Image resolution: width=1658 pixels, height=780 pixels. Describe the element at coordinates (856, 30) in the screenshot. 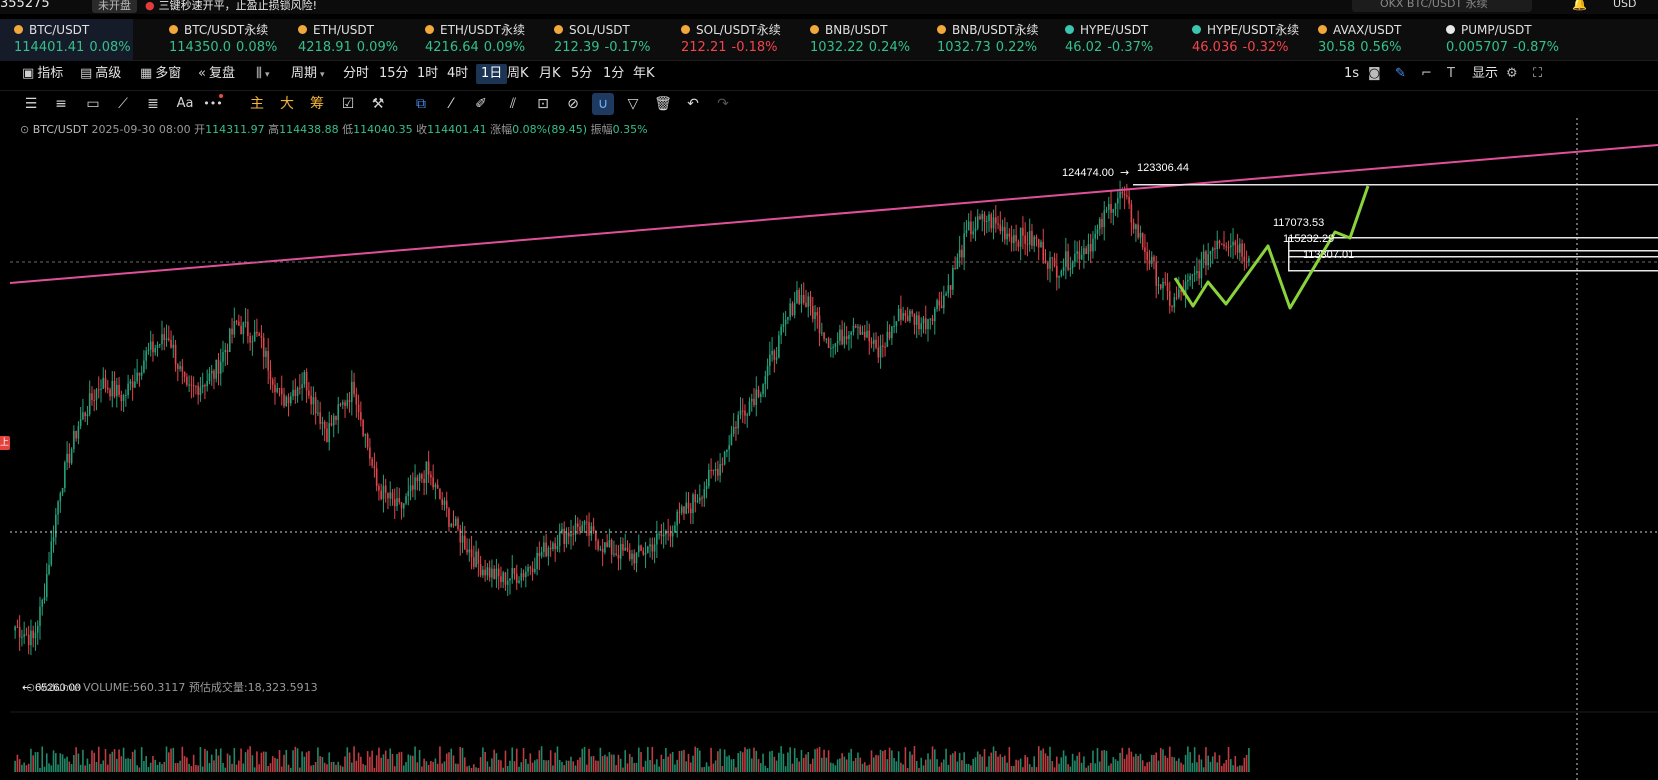

I see `ticker-name: BNB/USDT` at that location.